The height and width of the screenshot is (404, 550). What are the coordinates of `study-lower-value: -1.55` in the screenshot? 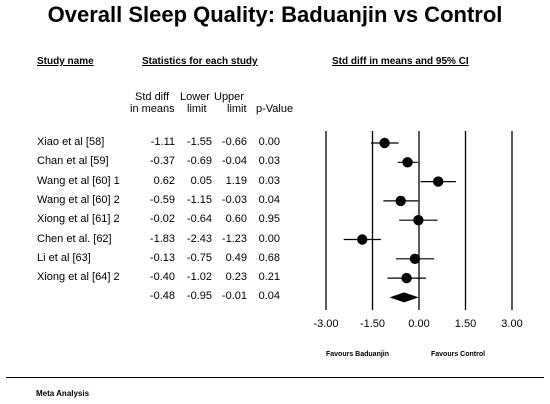 It's located at (199, 142).